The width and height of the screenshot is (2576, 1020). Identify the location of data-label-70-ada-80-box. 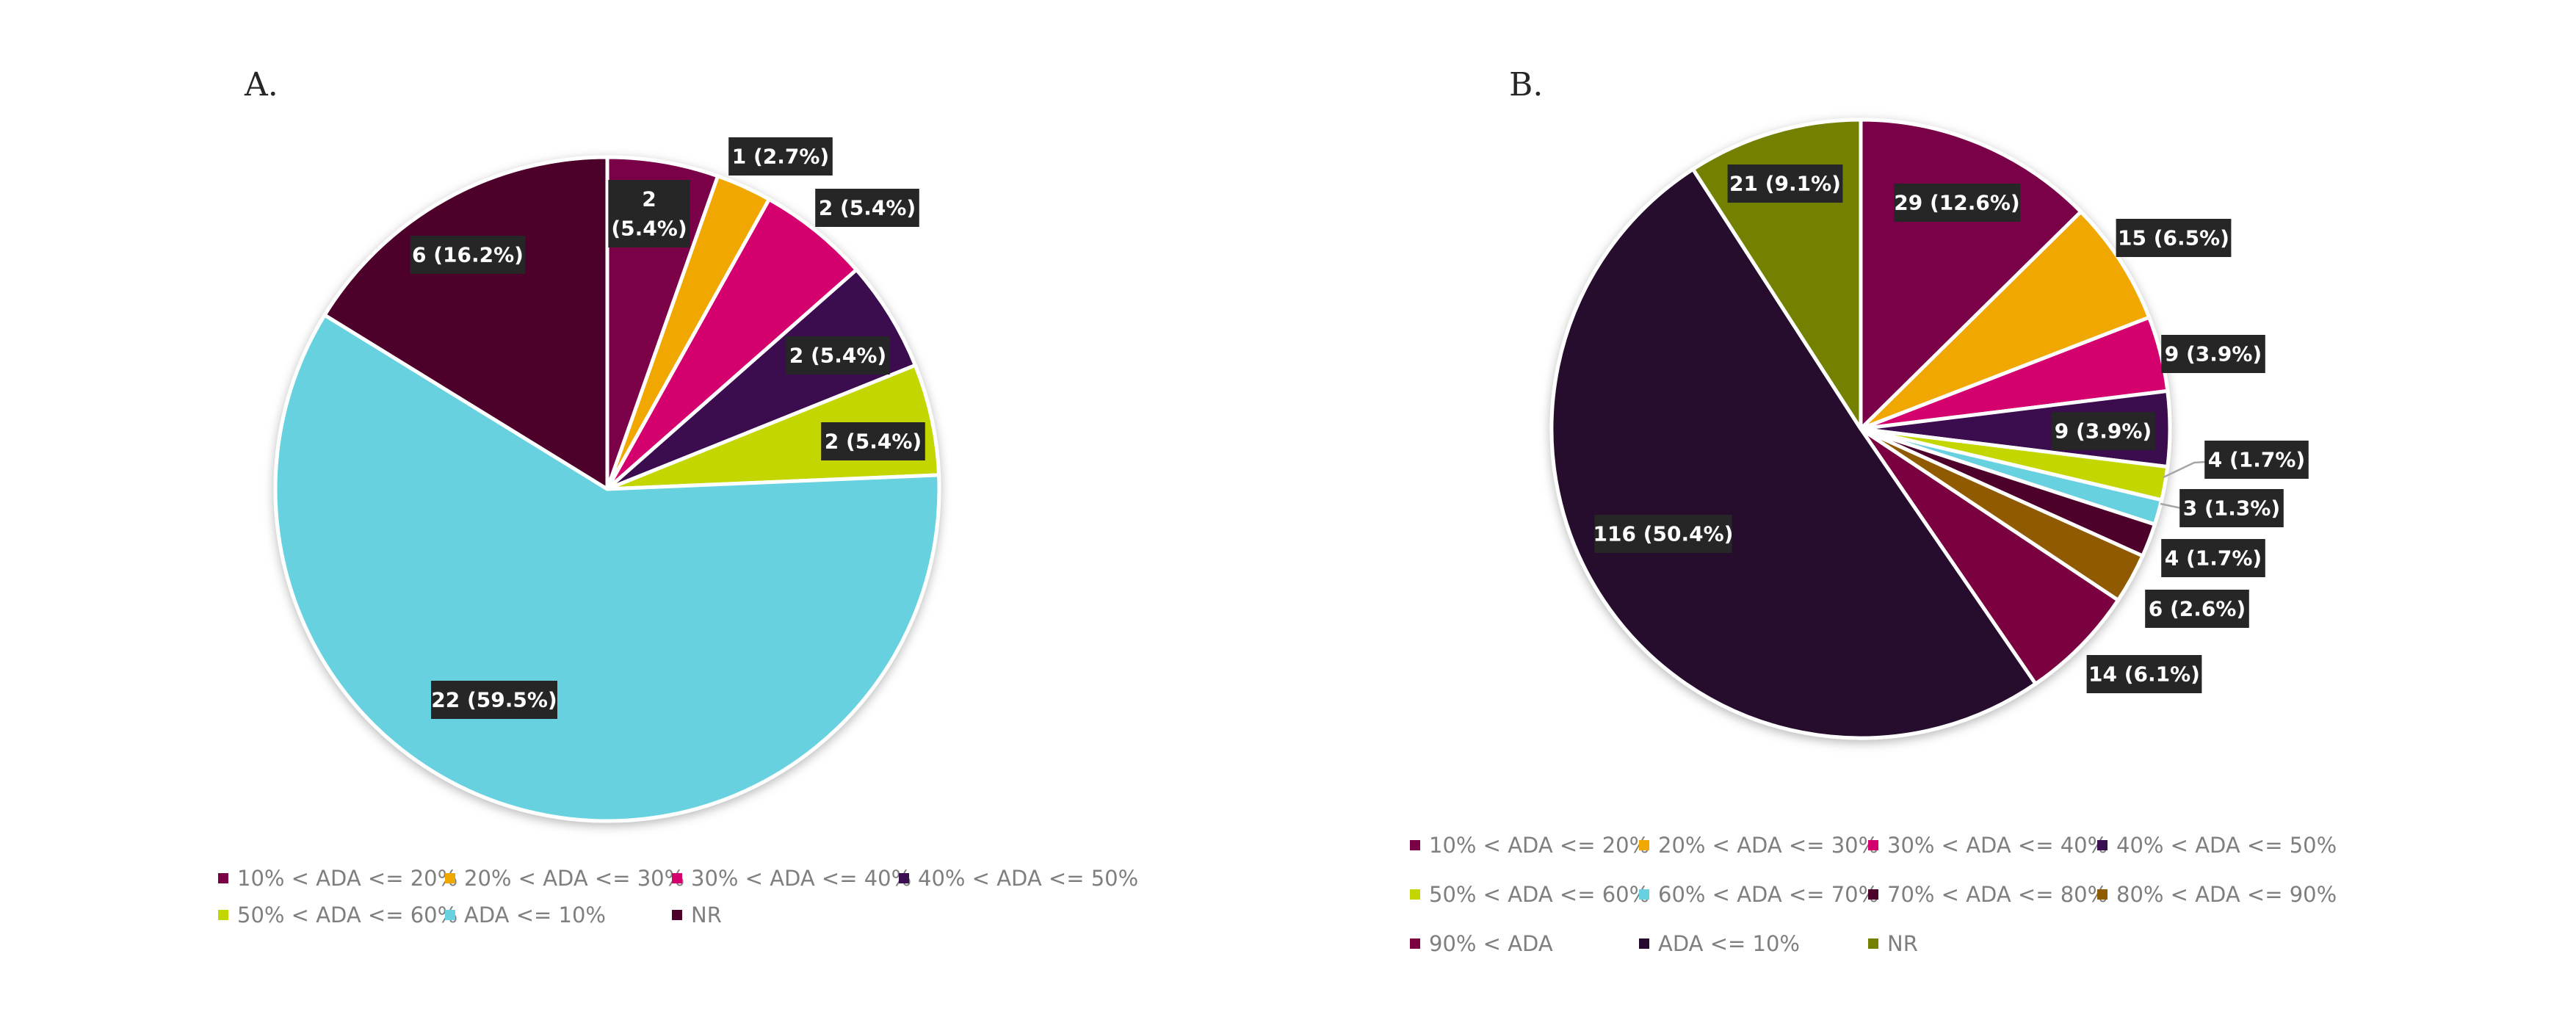
(2213, 558).